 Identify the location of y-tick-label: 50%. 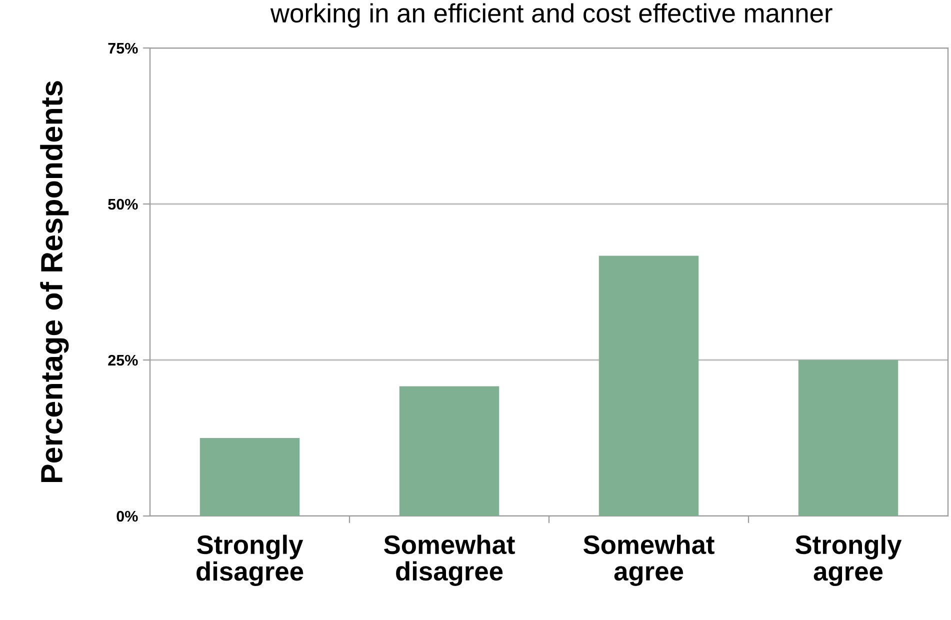
(123, 204).